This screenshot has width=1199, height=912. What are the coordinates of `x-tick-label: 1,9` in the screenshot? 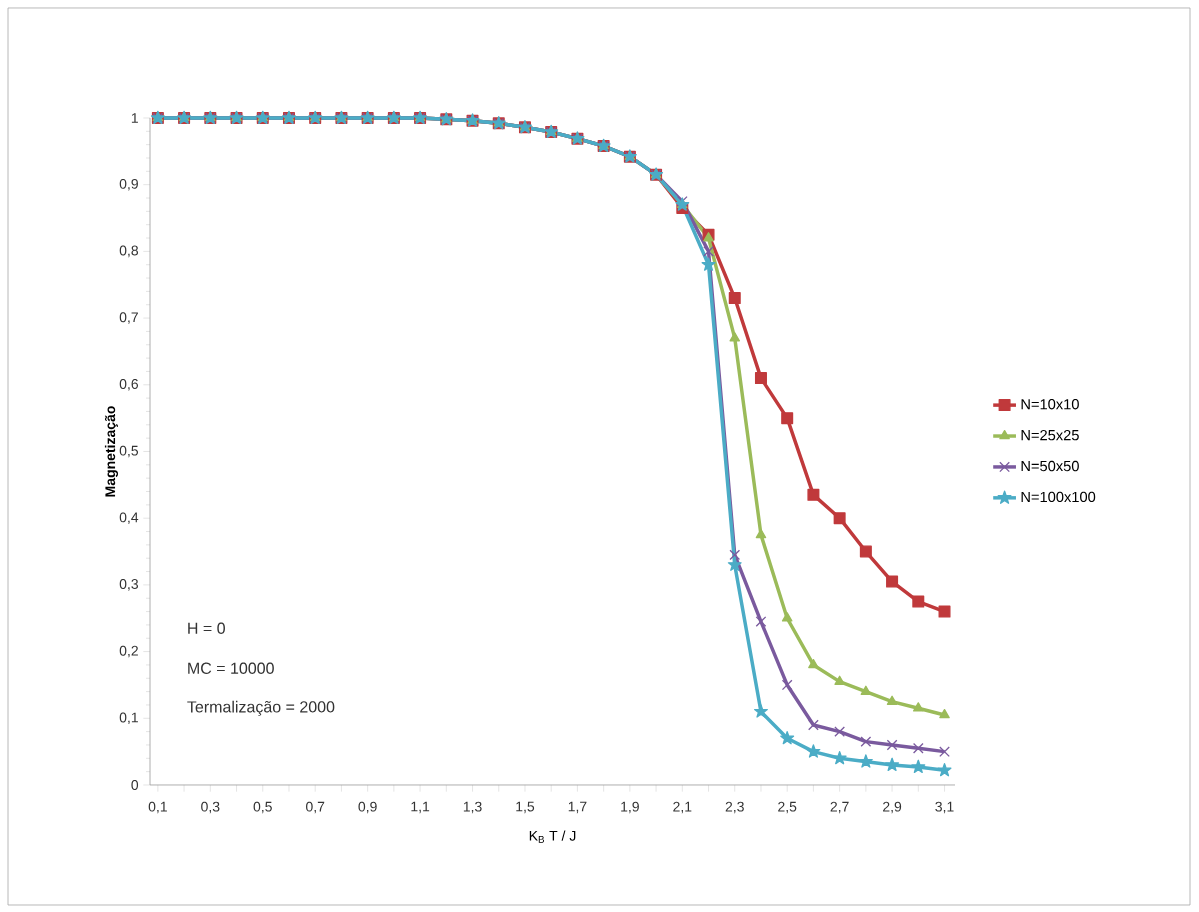 It's located at (630, 807).